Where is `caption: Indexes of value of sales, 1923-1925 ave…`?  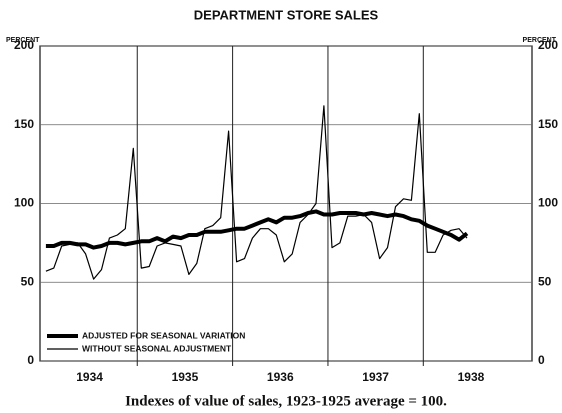 caption: Indexes of value of sales, 1923-1925 ave… is located at coordinates (286, 401).